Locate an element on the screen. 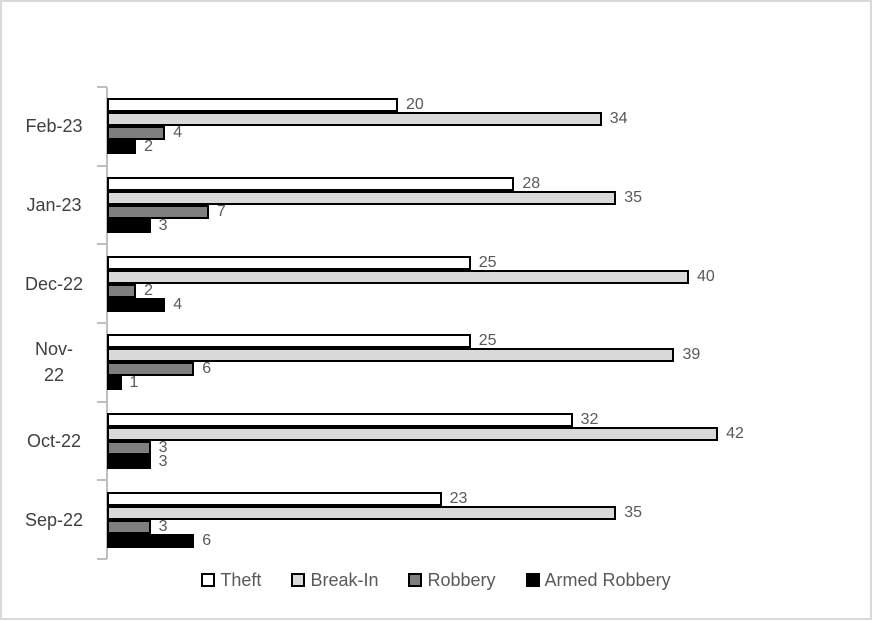 This screenshot has height=620, width=872. legend-item-theft: Theft is located at coordinates (231, 580).